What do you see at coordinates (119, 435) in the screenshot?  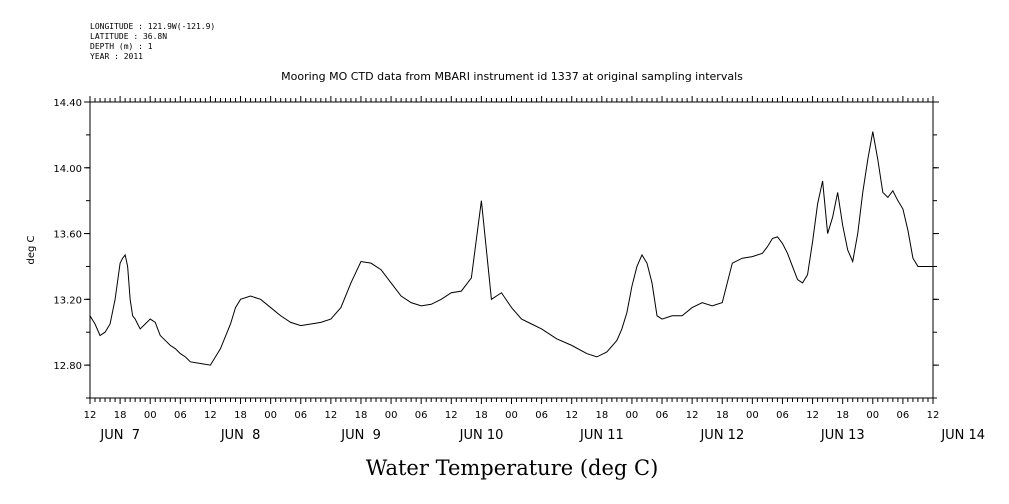 I see `x-day-label: JUN 7` at bounding box center [119, 435].